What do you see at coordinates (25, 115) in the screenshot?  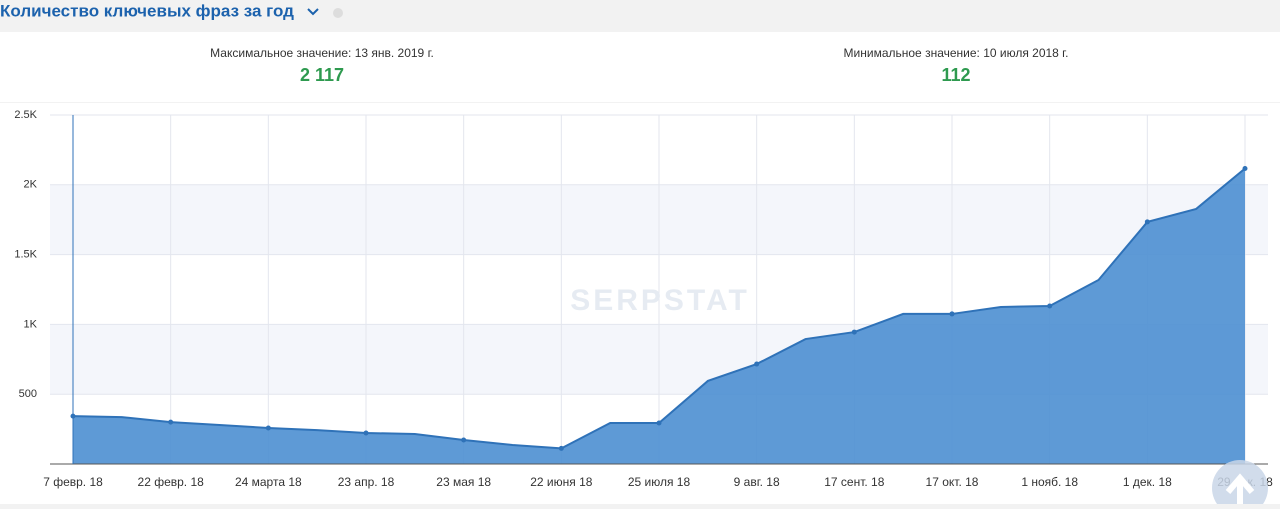 I see `y-tick-label: 2.5K` at bounding box center [25, 115].